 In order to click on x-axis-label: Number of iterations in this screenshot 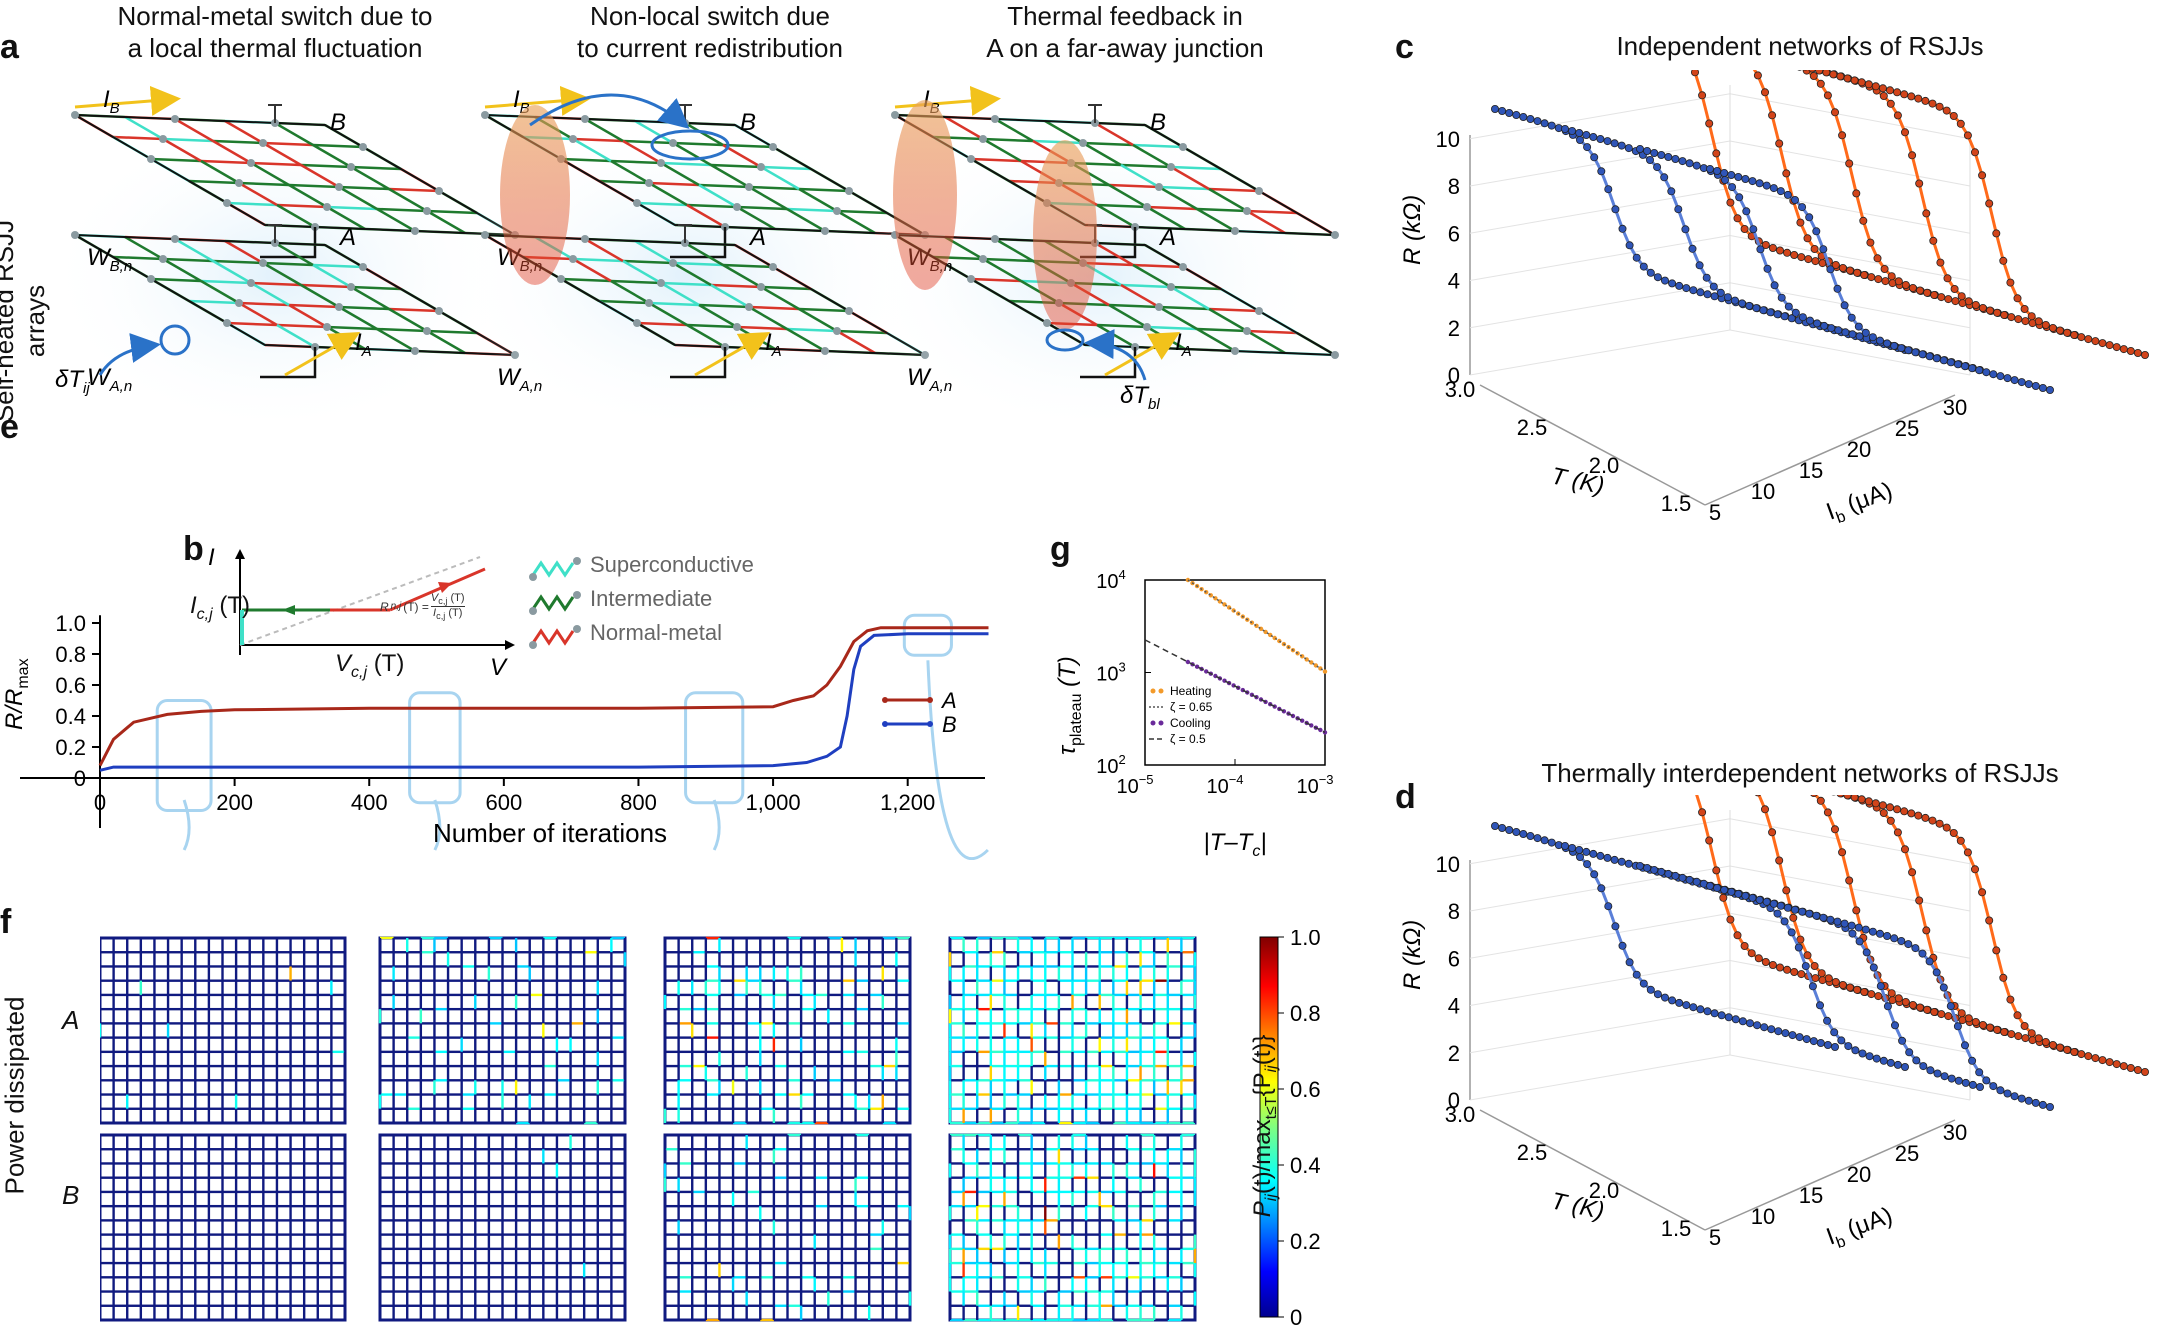, I will do `click(550, 833)`.